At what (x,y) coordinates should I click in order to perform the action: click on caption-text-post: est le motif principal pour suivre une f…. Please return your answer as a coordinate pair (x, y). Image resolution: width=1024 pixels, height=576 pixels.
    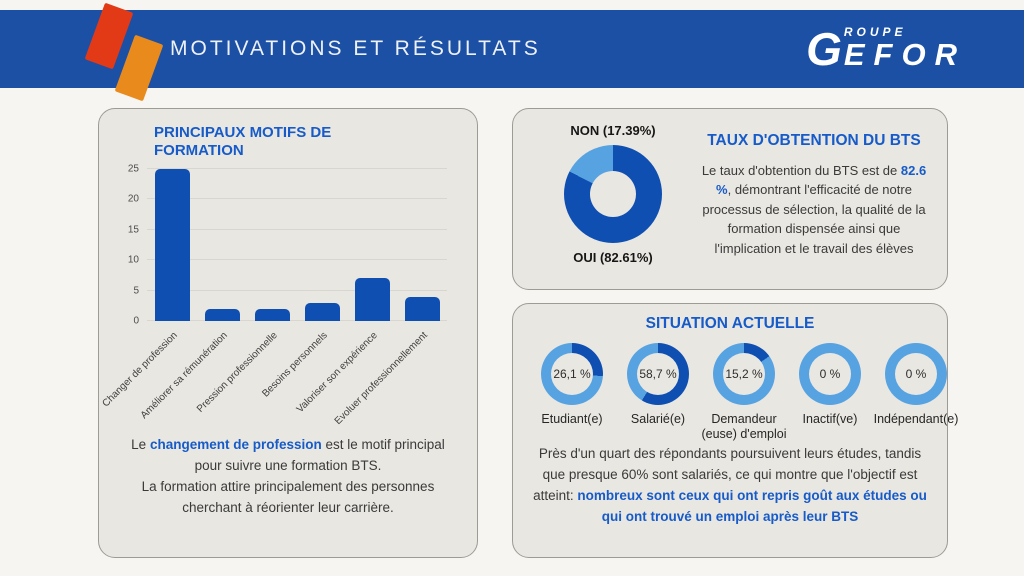
    Looking at the image, I should click on (319, 455).